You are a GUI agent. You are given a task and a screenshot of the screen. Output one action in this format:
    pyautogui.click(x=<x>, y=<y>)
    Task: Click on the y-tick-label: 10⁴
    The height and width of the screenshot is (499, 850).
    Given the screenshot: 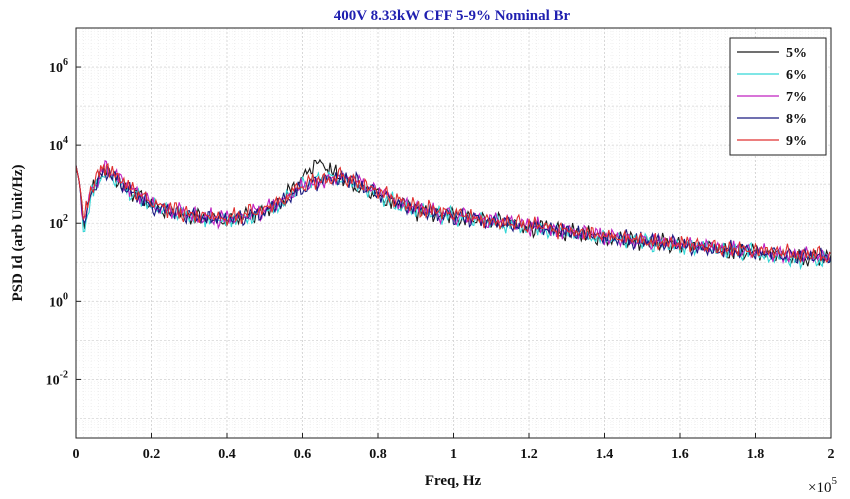 What is the action you would take?
    pyautogui.click(x=58, y=144)
    